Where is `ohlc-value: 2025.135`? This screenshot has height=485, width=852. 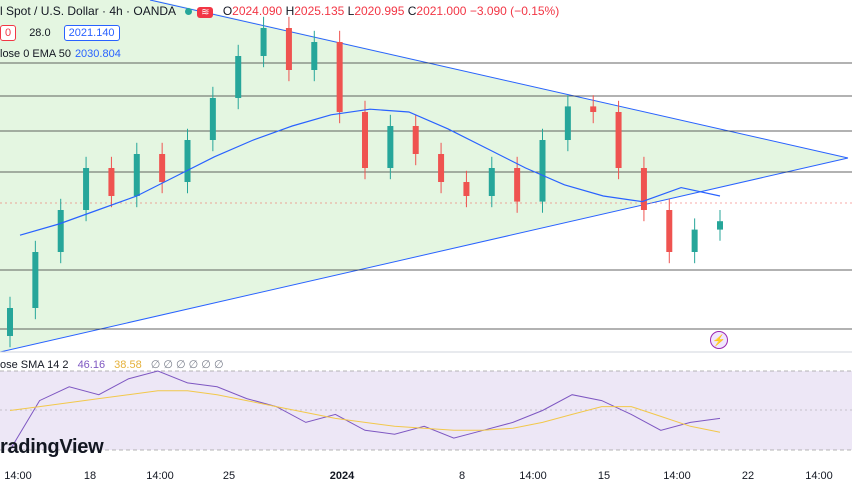 ohlc-value: 2025.135 is located at coordinates (319, 11).